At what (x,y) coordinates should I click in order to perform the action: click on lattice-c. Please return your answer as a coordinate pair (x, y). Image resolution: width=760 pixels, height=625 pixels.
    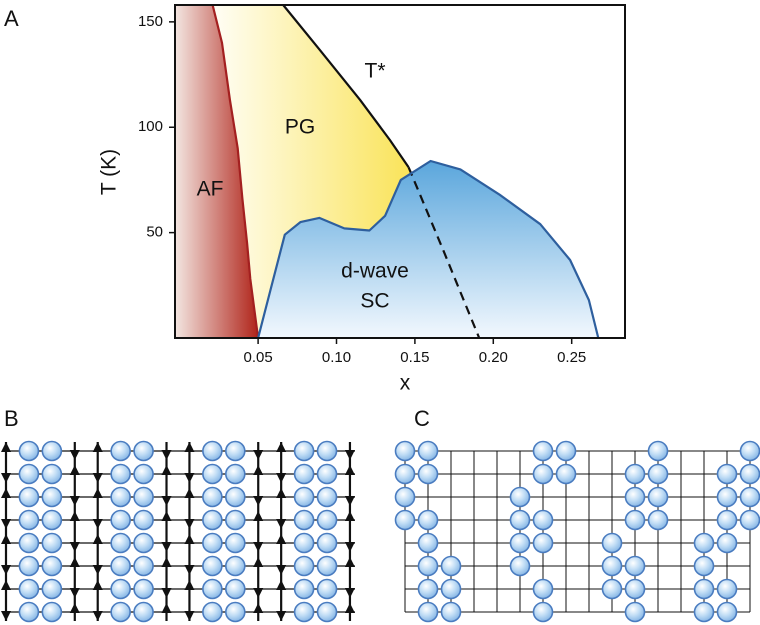
    Looking at the image, I should click on (577, 531).